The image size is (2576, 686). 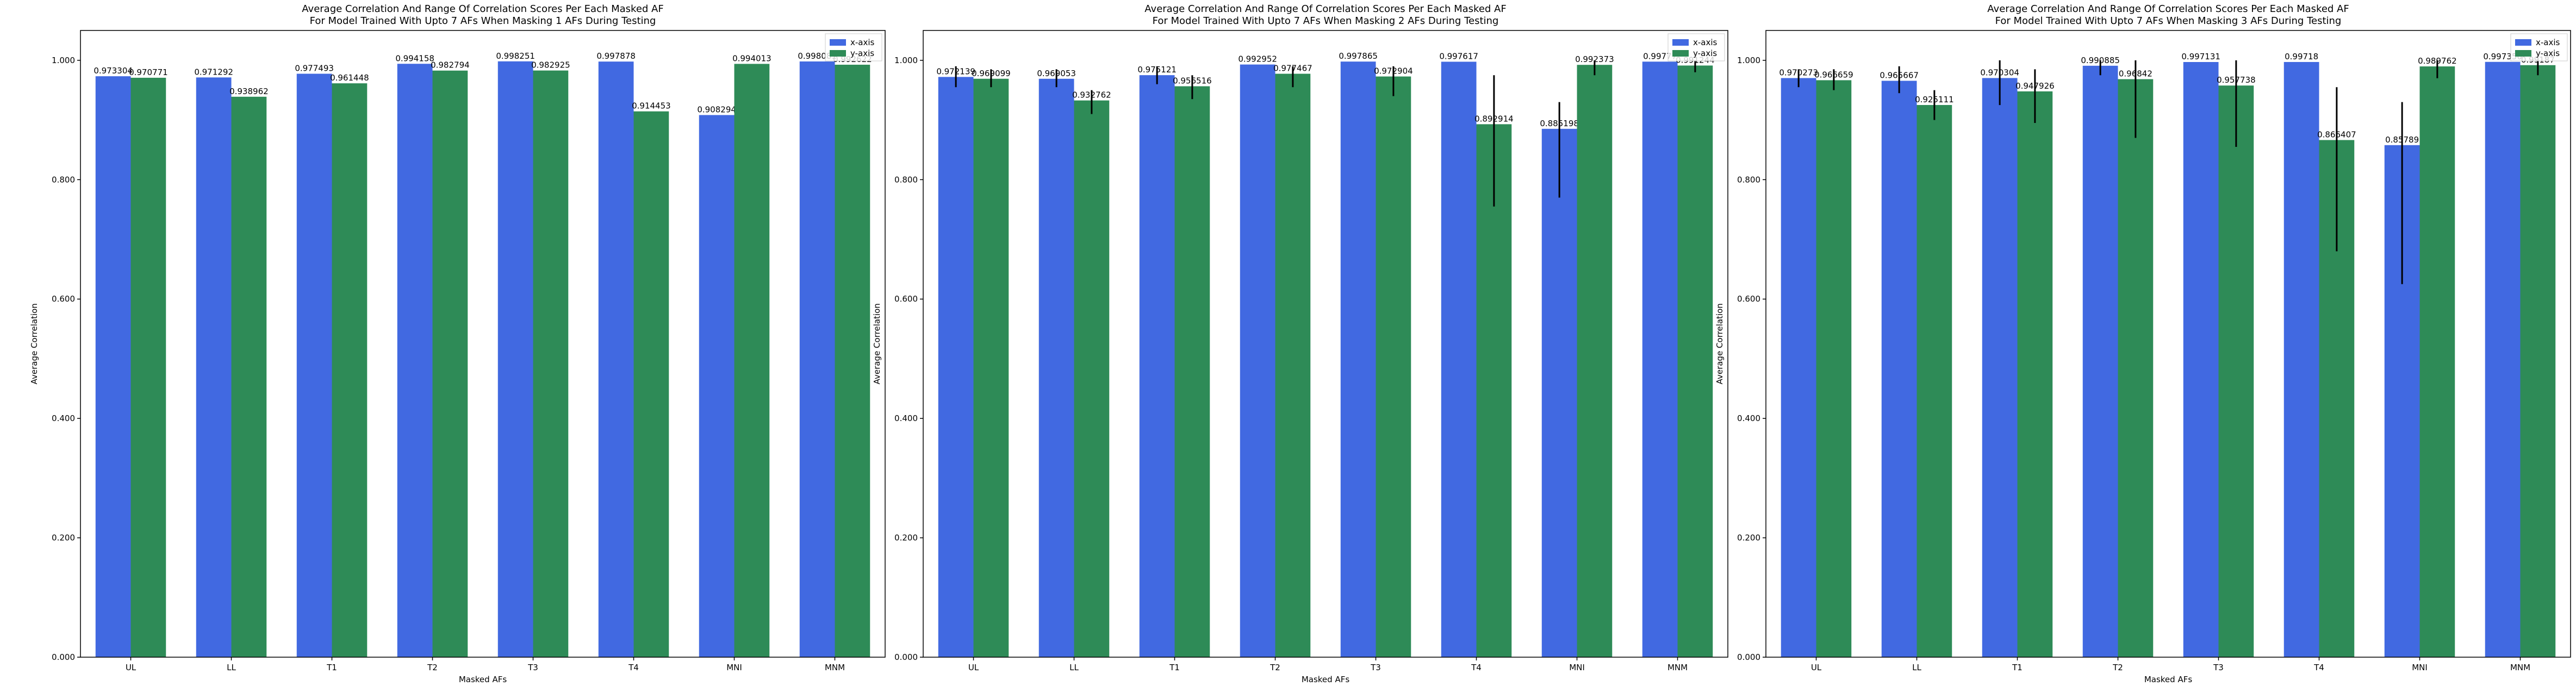 What do you see at coordinates (515, 56) in the screenshot?
I see `data-label-x-axis-T3: 0.998251` at bounding box center [515, 56].